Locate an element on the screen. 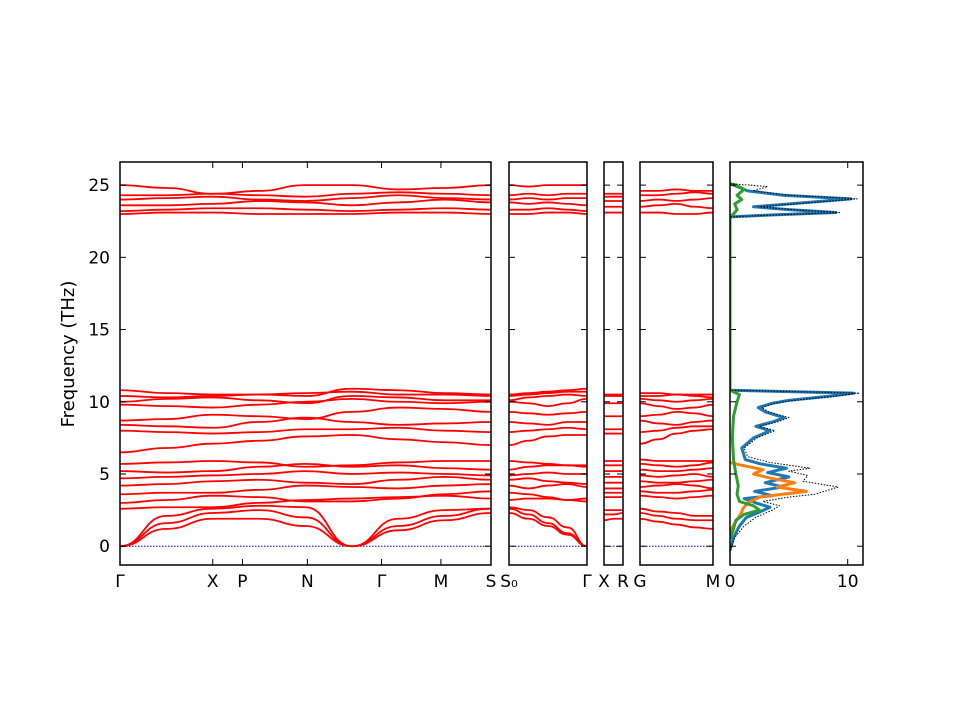 The height and width of the screenshot is (720, 960). dos-total-line is located at coordinates (795, 367).